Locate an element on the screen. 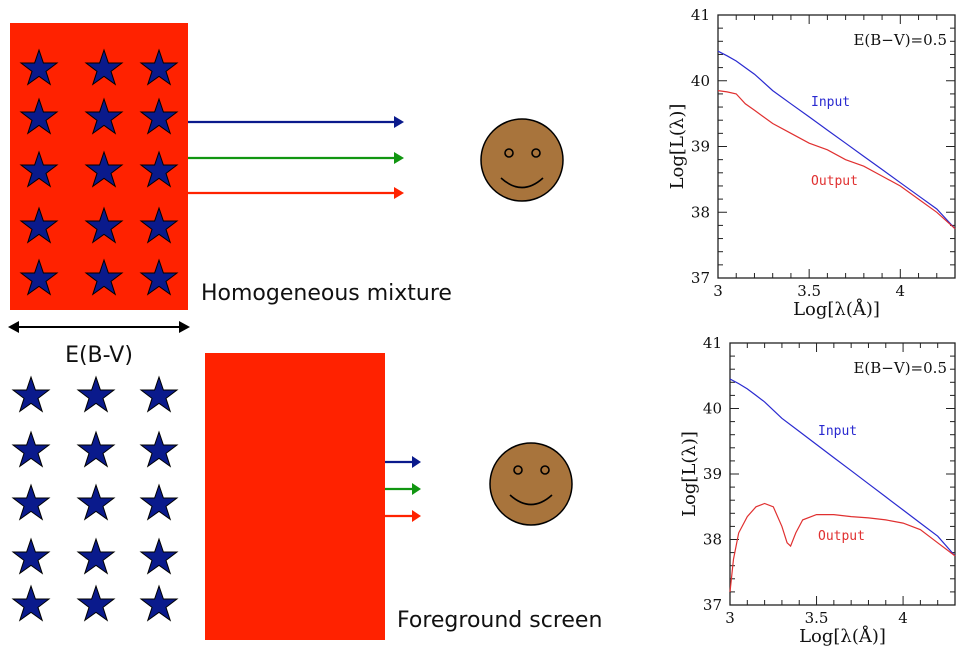 The image size is (960, 655). label-homogeneous-mixture: Homogeneous mixture is located at coordinates (326, 293).